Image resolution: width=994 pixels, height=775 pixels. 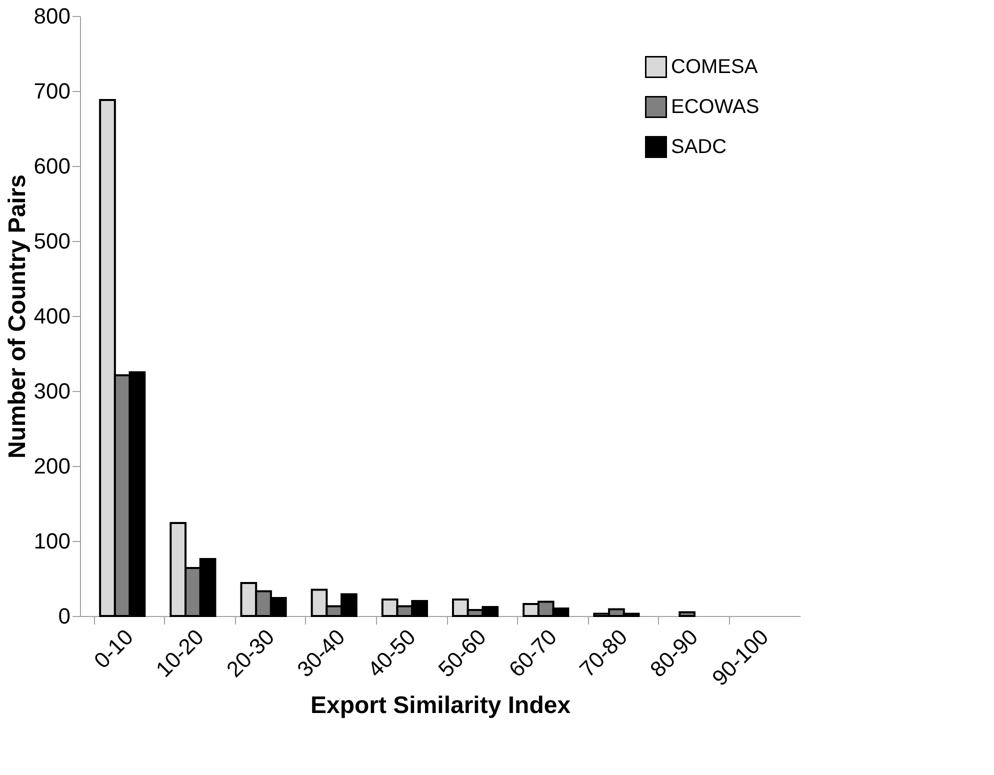 What do you see at coordinates (52, 16) in the screenshot?
I see `y-tick-label: 800` at bounding box center [52, 16].